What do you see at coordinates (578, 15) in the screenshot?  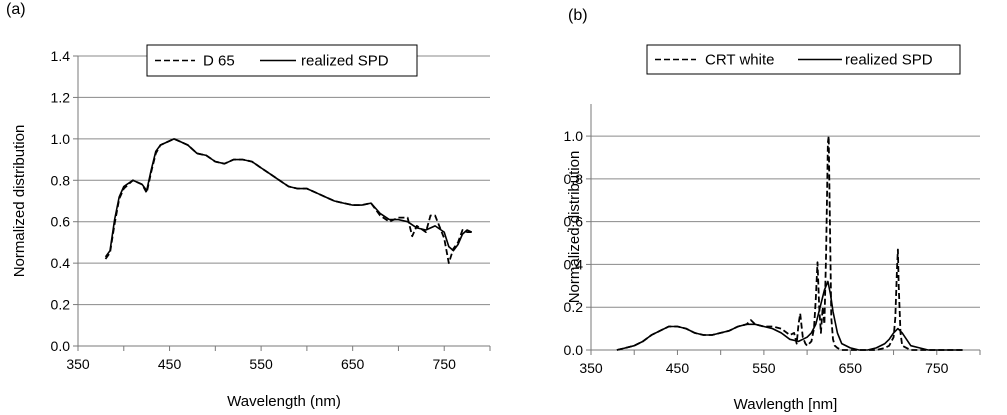 I see `panel-label: (b)` at bounding box center [578, 15].